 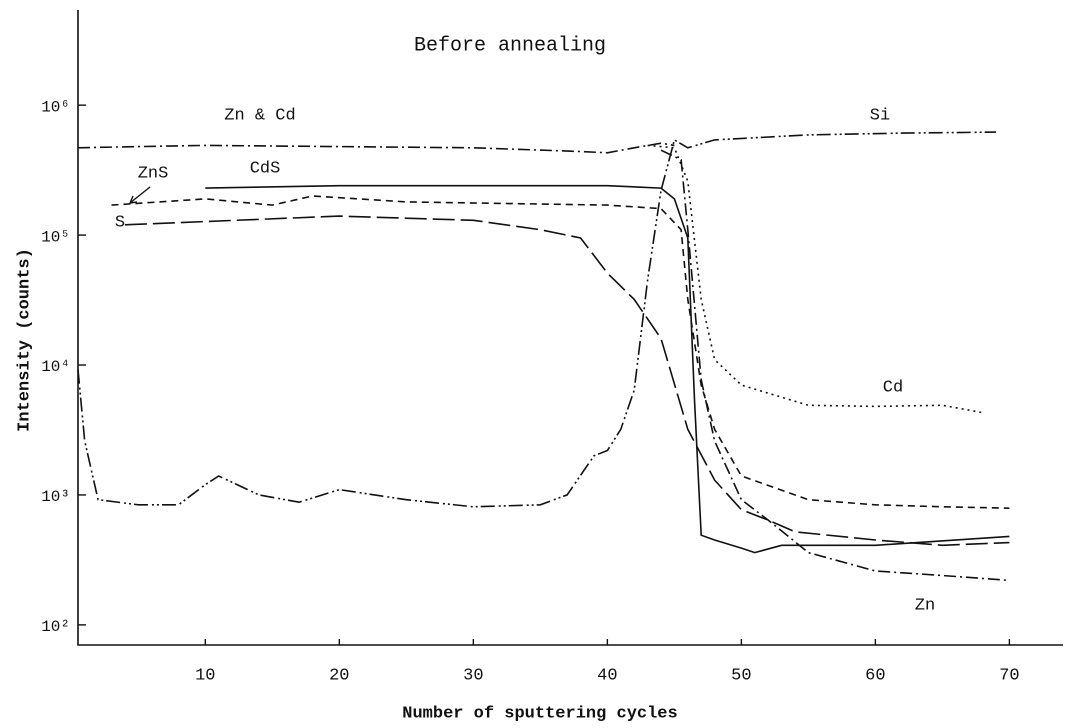 I want to click on y-tick-label: 10², so click(x=55, y=627).